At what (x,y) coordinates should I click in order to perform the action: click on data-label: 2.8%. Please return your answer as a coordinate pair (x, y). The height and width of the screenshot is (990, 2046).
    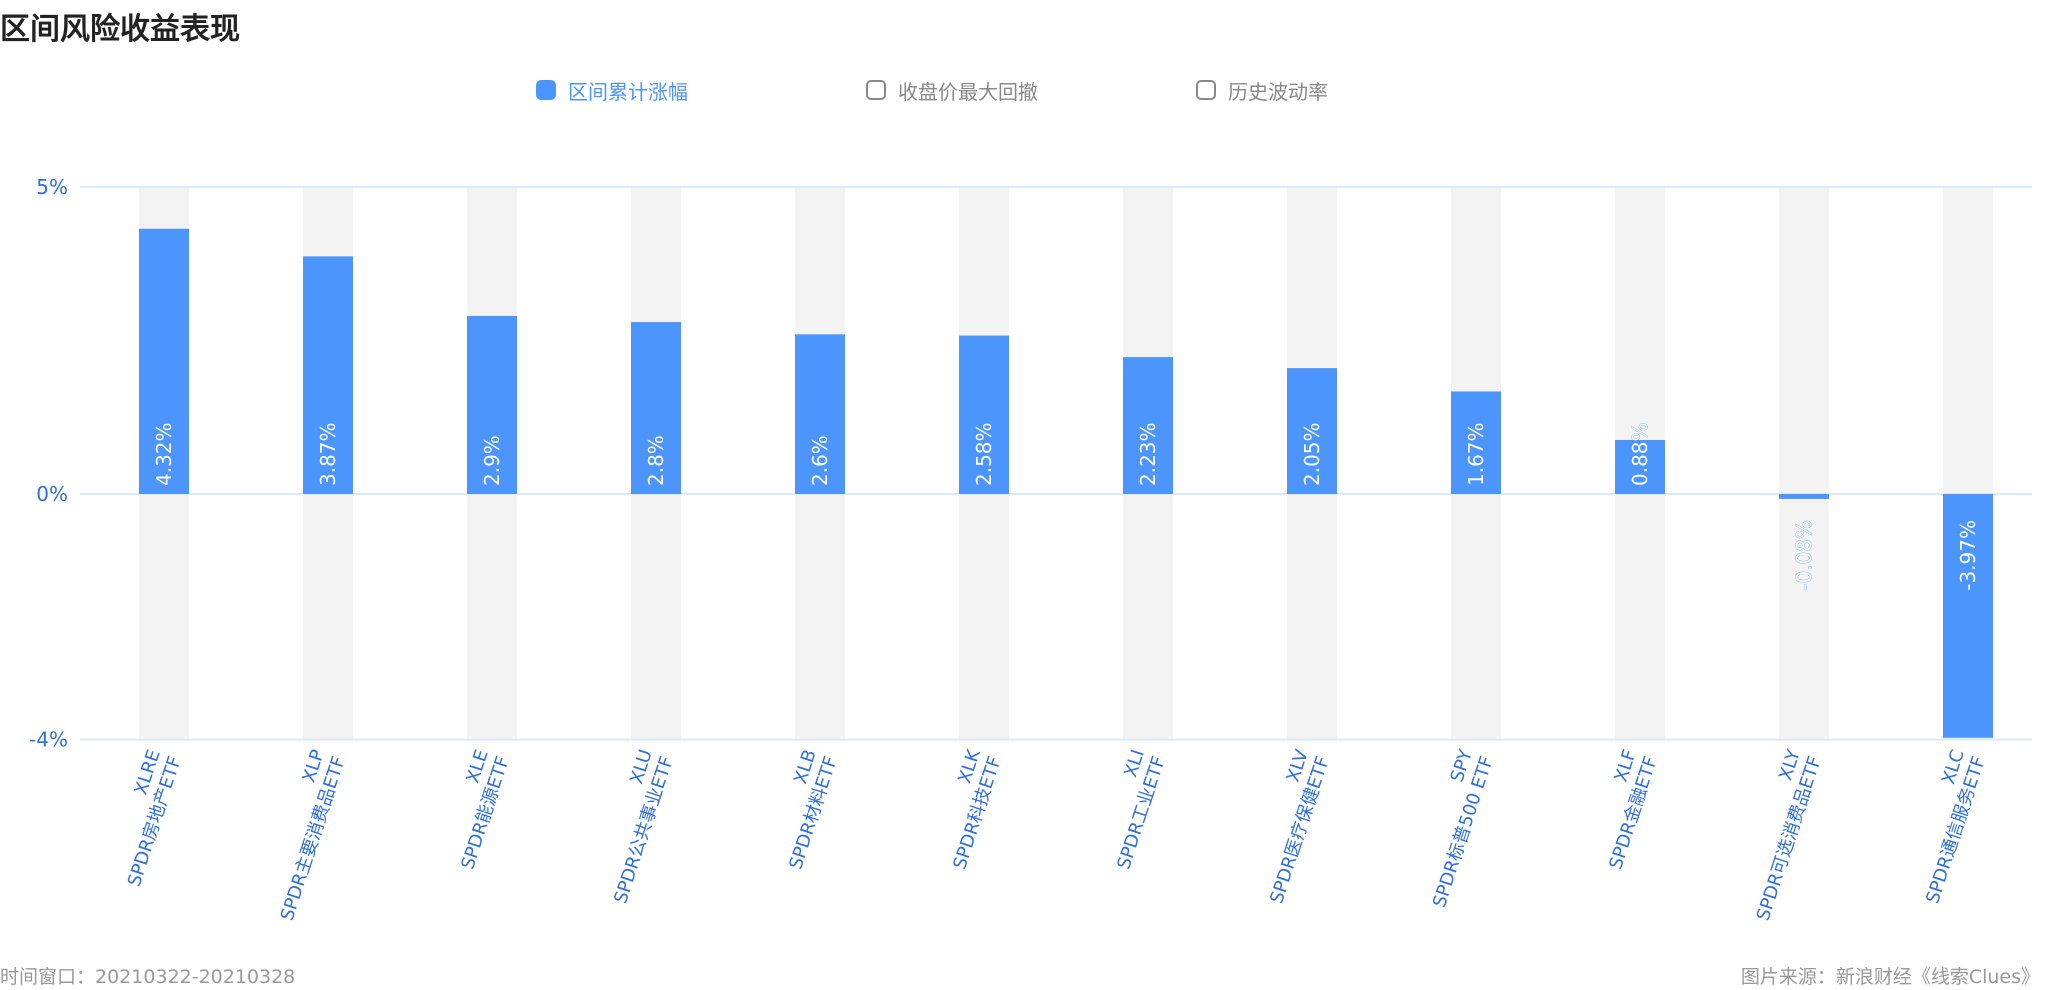
    Looking at the image, I should click on (656, 460).